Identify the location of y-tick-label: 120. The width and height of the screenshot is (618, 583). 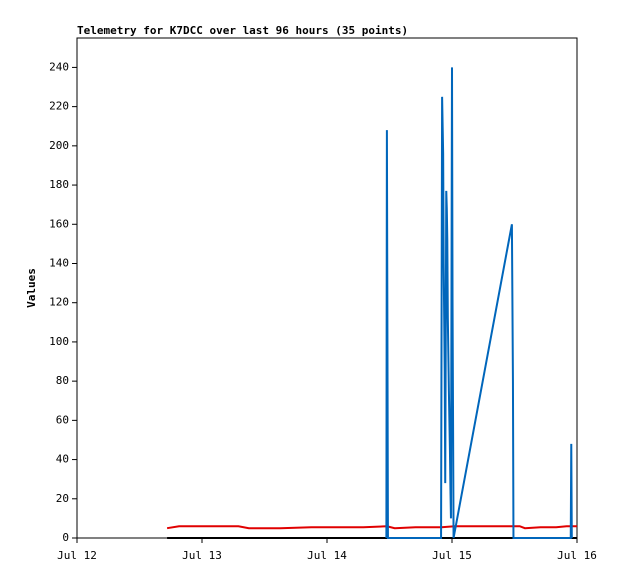
(59, 302).